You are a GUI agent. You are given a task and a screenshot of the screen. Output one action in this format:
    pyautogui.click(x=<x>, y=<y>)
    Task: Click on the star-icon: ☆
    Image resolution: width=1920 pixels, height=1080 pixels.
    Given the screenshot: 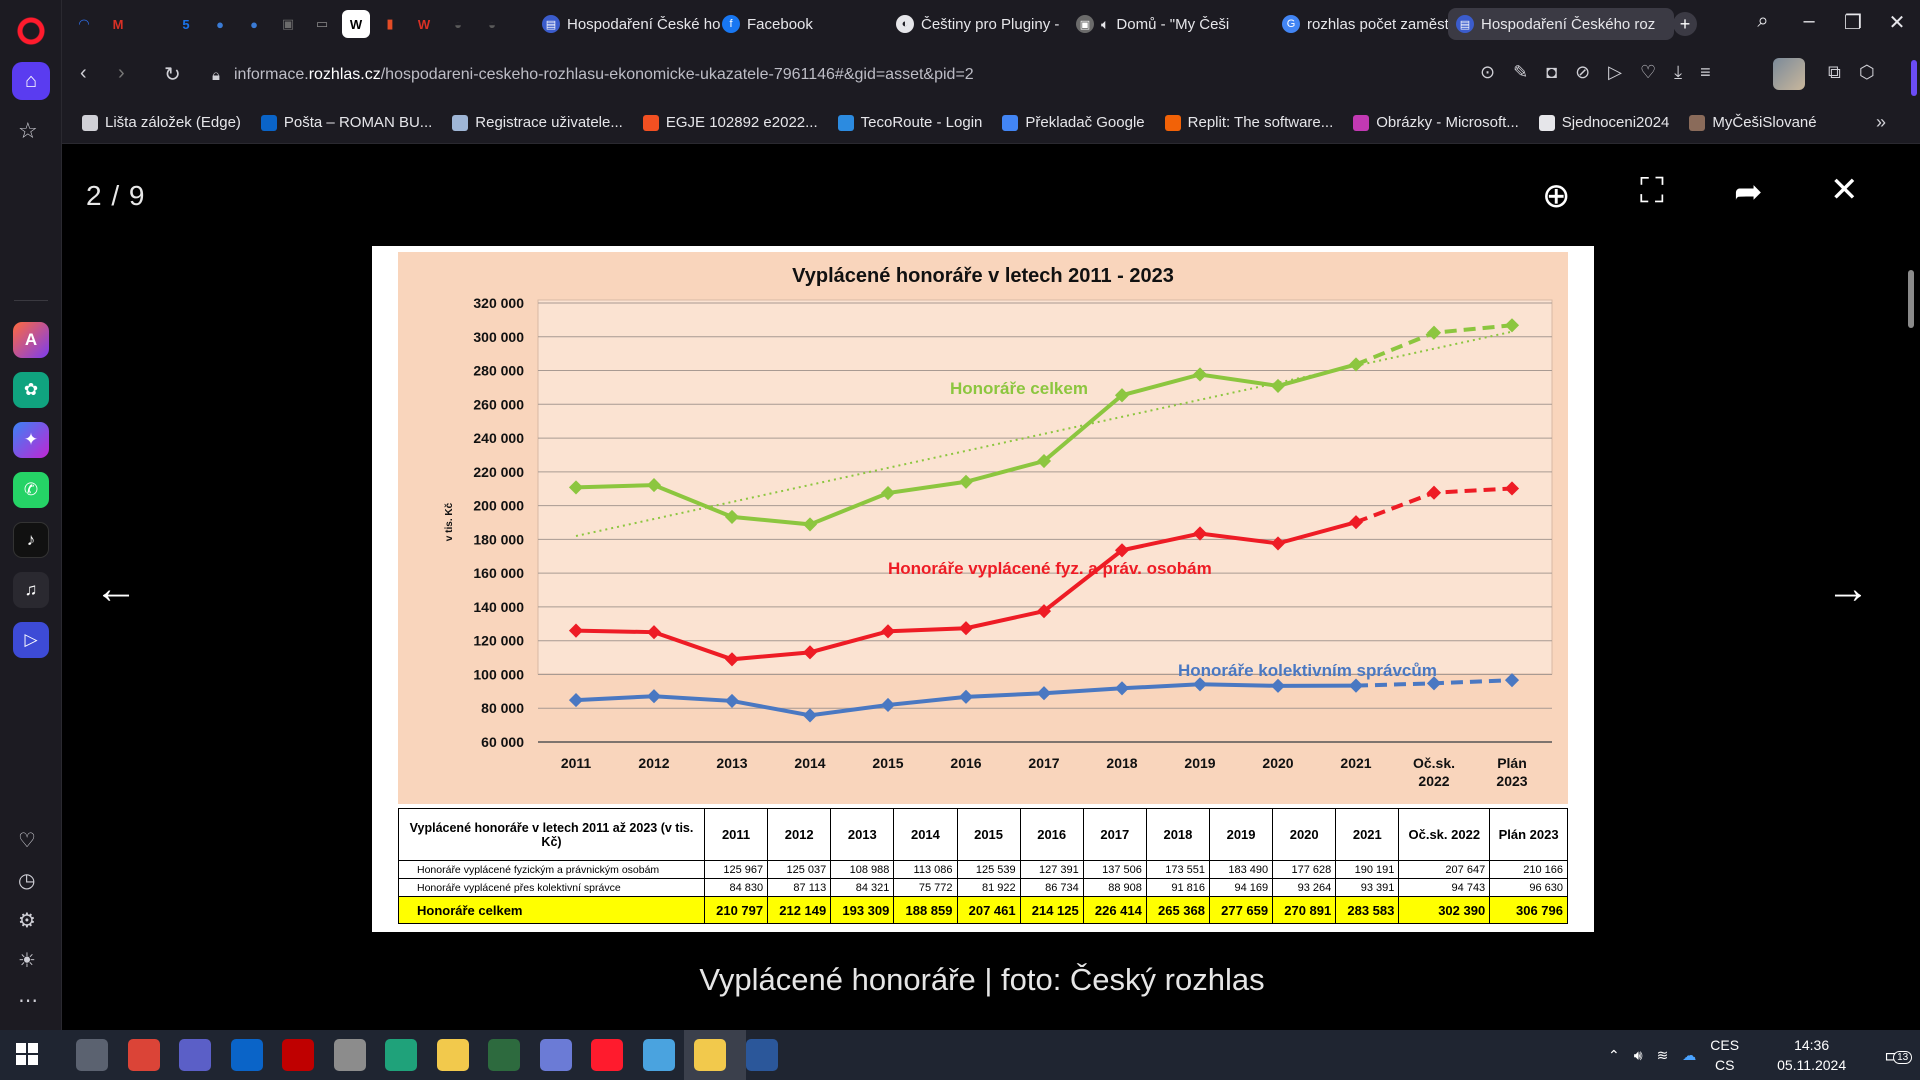 What is the action you would take?
    pyautogui.click(x=28, y=130)
    